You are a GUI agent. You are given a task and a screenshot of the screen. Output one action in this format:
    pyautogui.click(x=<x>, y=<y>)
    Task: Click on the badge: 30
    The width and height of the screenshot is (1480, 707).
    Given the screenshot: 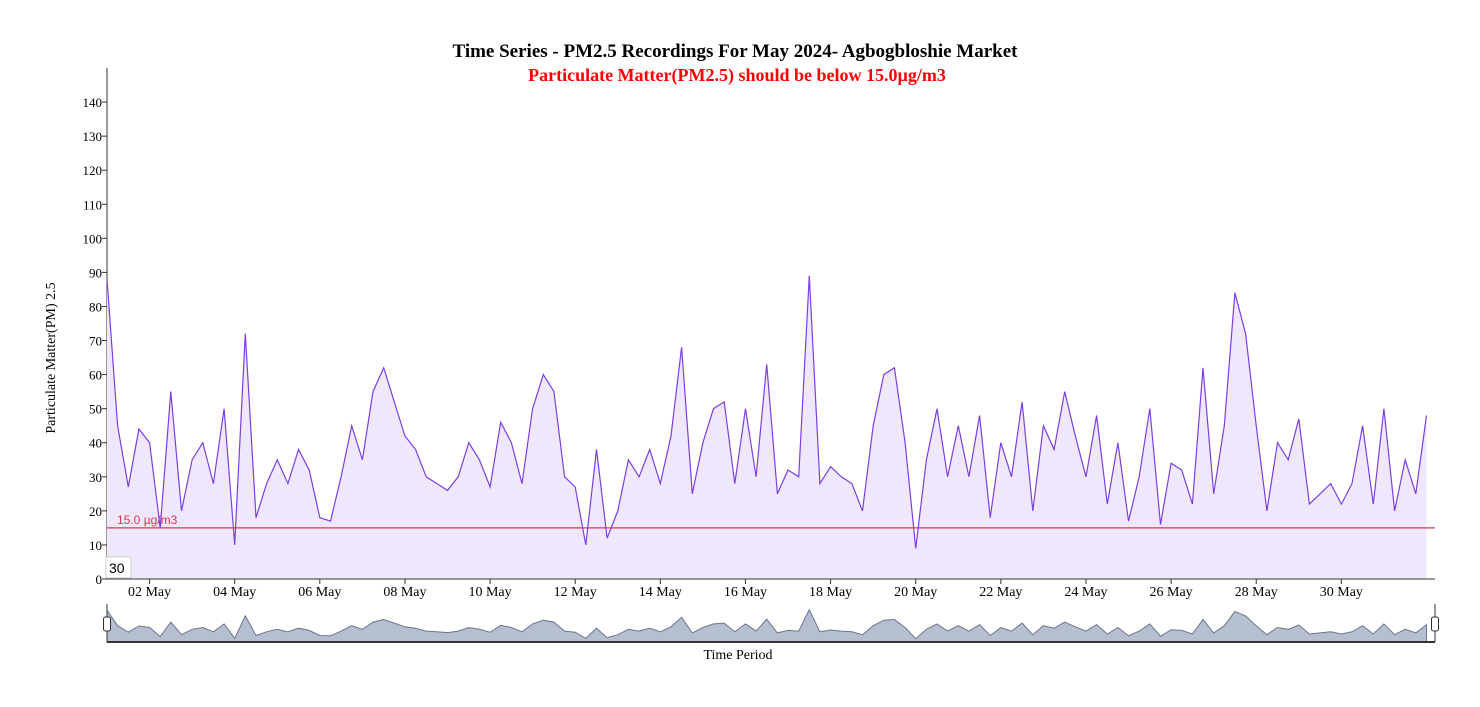 What is the action you would take?
    pyautogui.click(x=117, y=568)
    